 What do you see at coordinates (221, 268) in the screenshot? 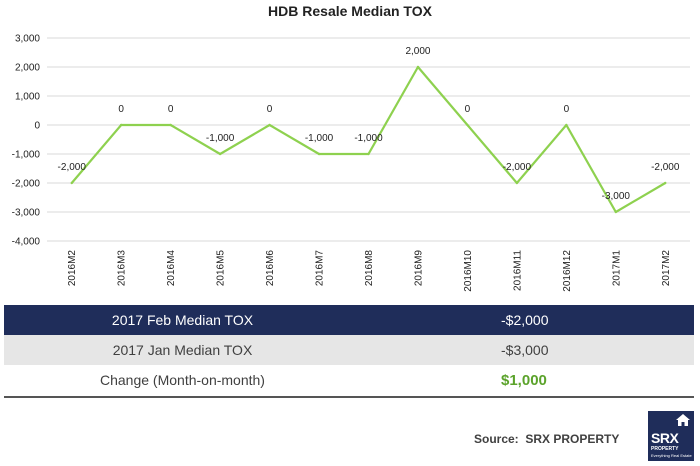
I see `x-tick-label: 2016M5` at bounding box center [221, 268].